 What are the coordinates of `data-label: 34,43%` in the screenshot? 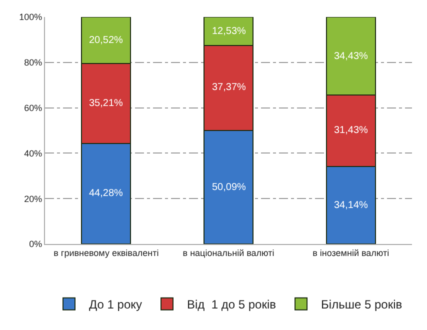 It's located at (351, 56).